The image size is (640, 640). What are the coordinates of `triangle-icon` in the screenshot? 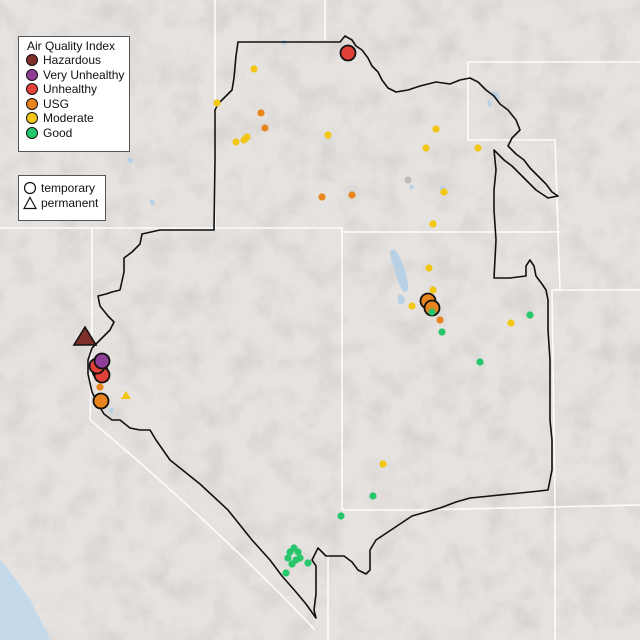 It's located at (30, 202).